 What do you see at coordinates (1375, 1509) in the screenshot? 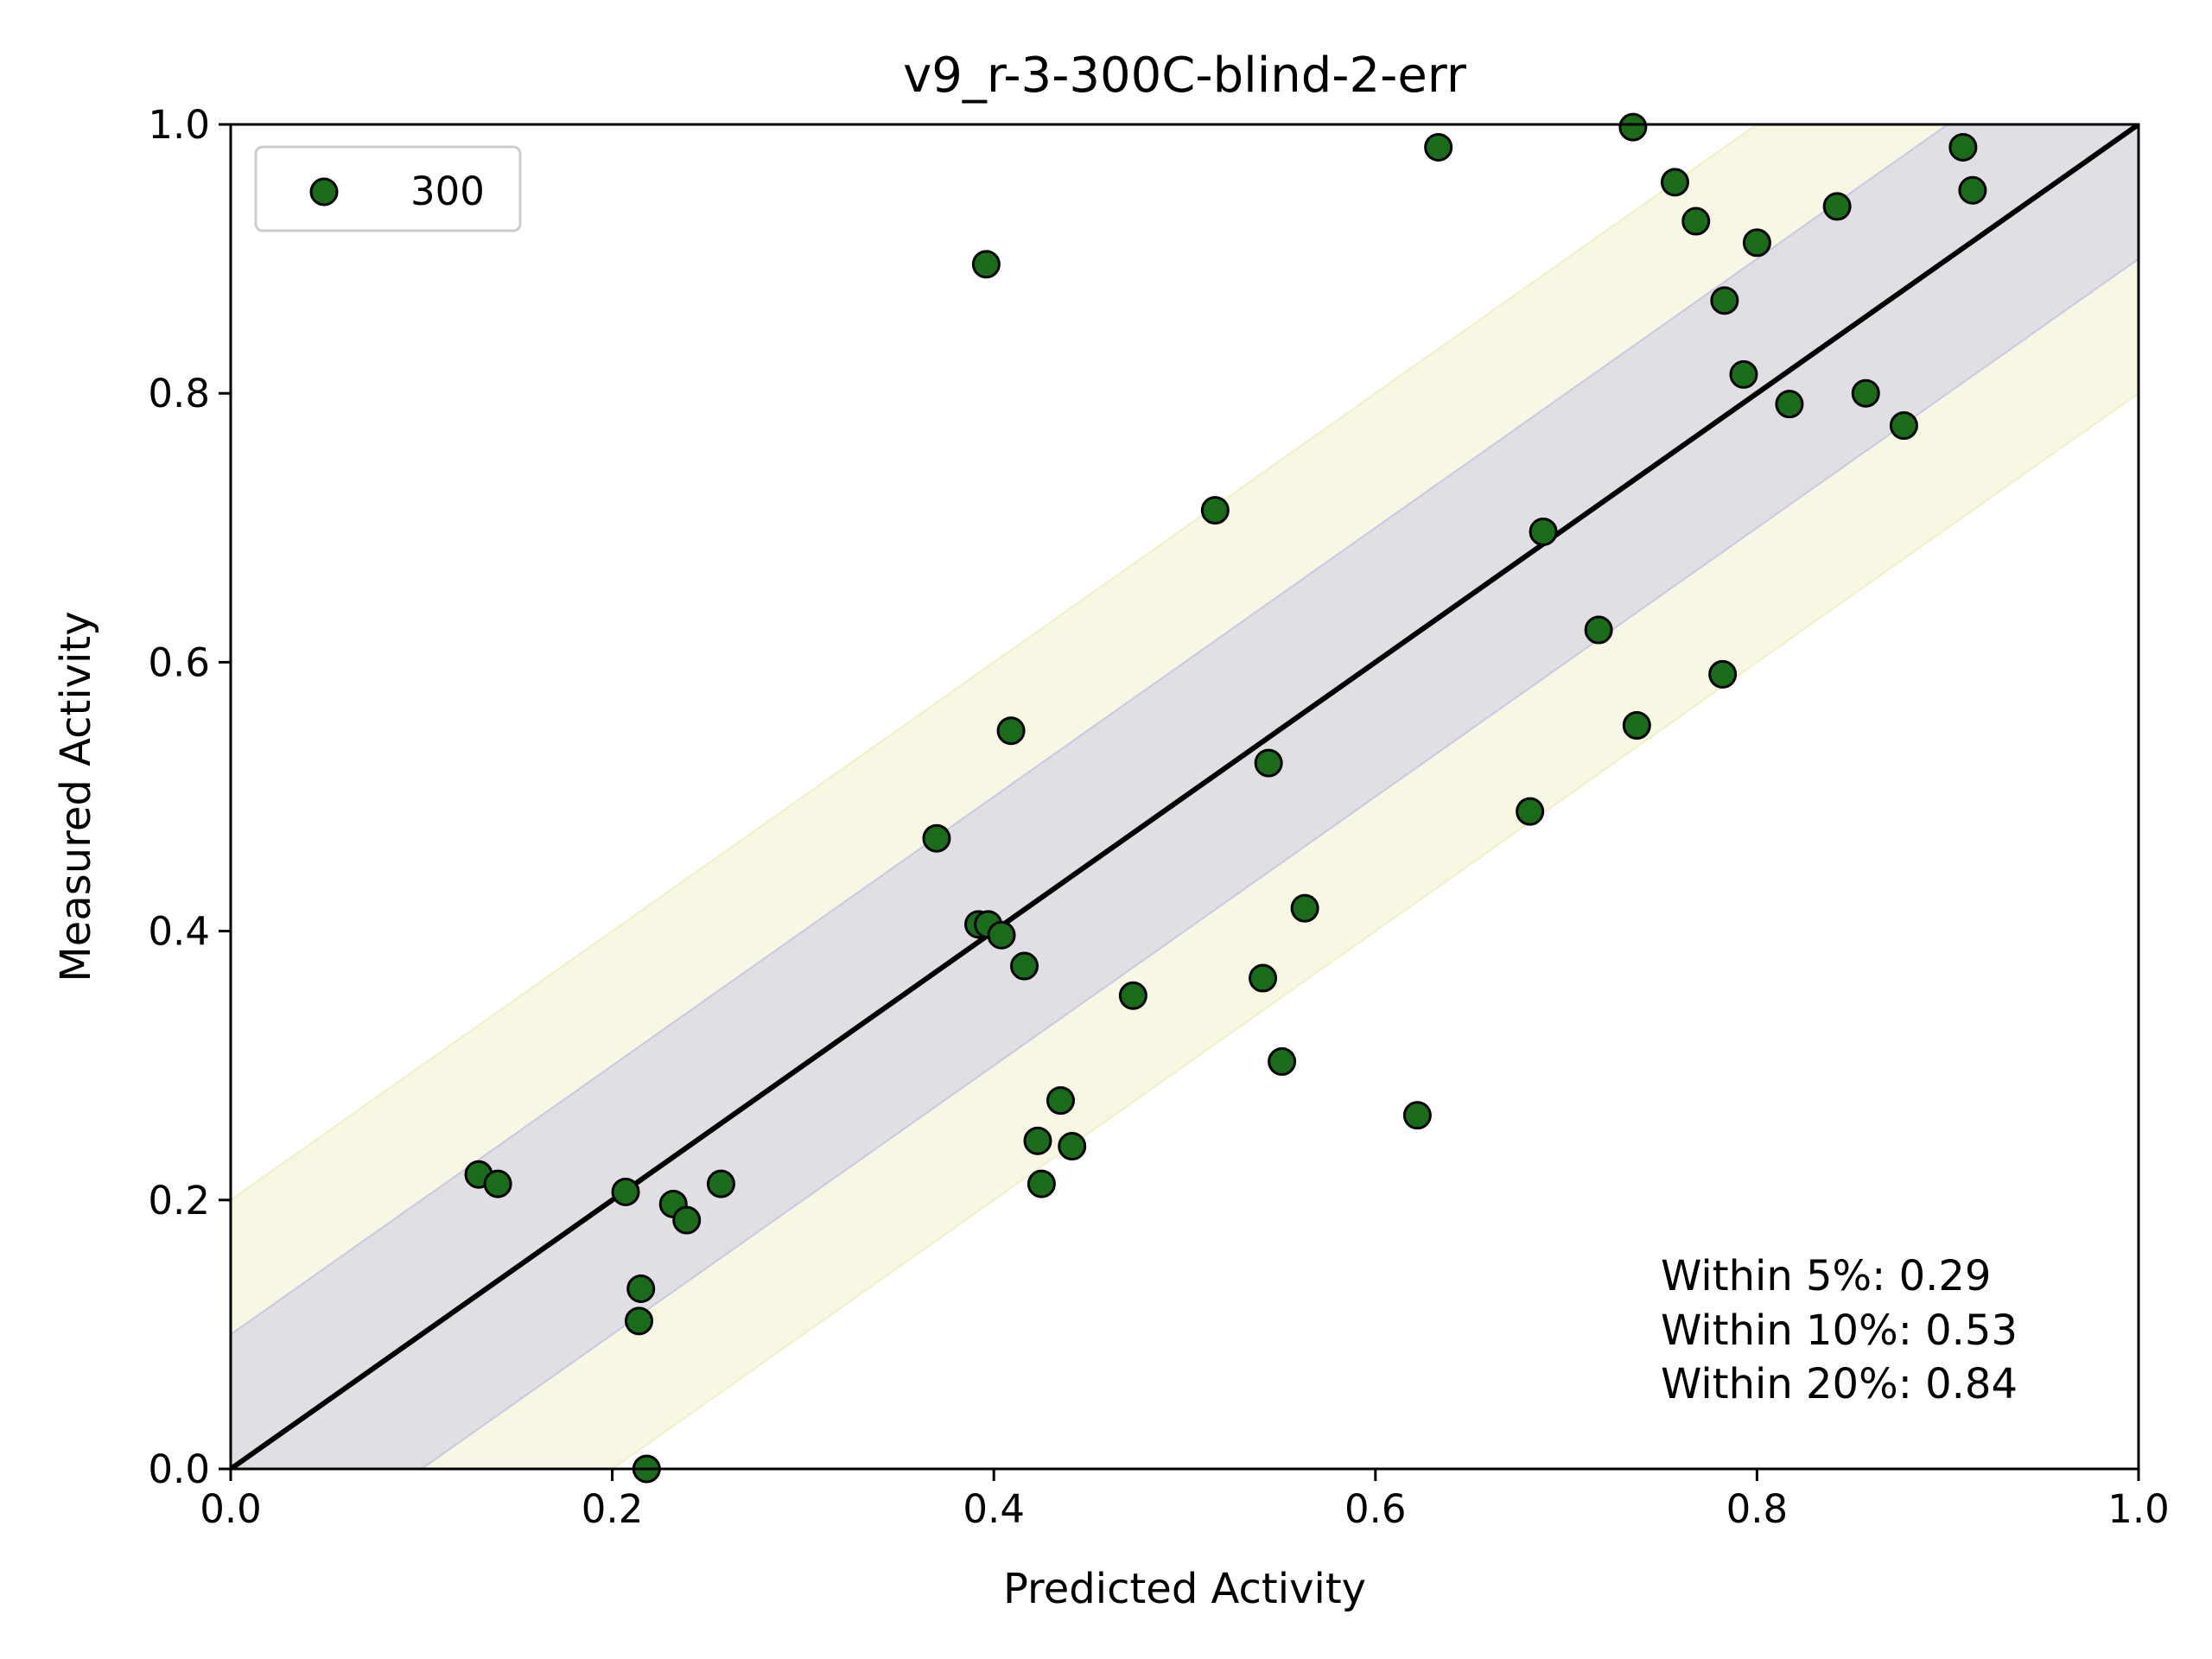
I see `x-tick-label: 0.6` at bounding box center [1375, 1509].